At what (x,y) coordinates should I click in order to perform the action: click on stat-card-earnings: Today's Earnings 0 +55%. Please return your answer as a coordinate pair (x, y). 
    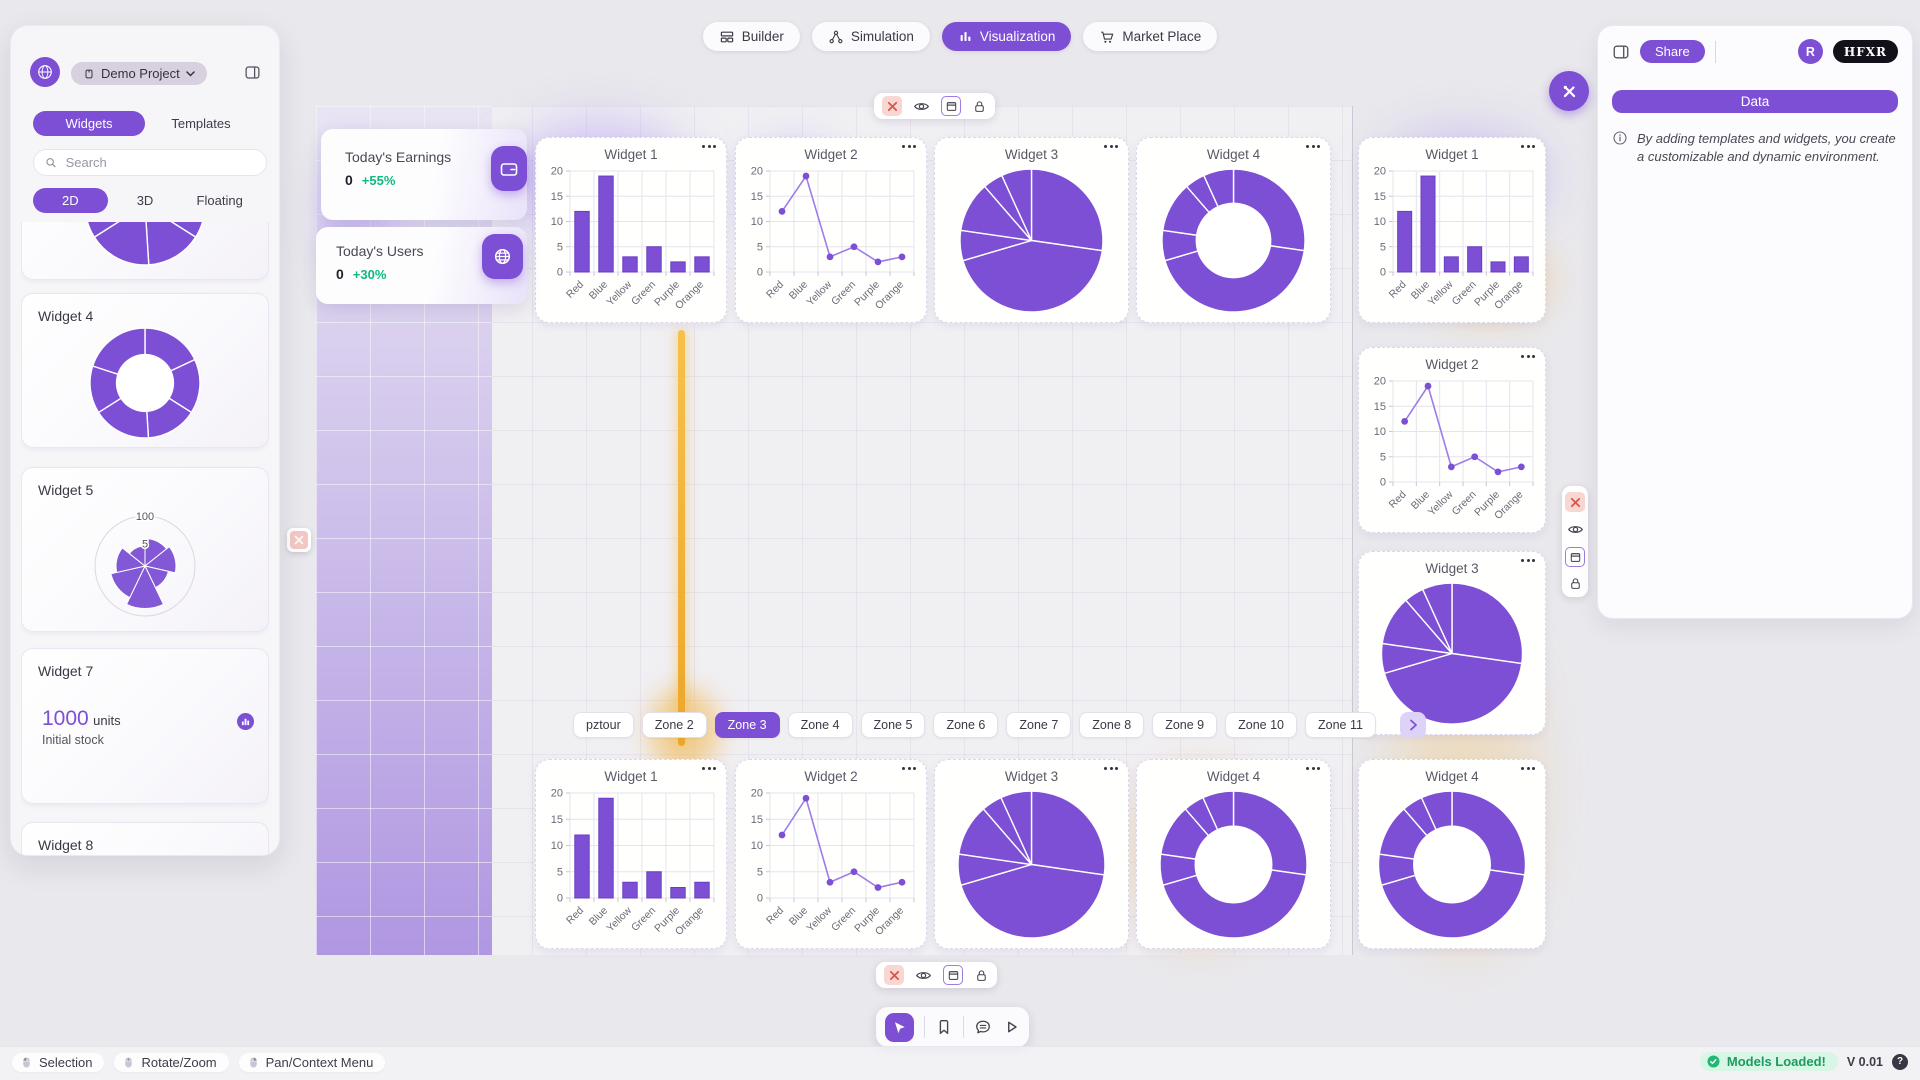
    Looking at the image, I should click on (424, 174).